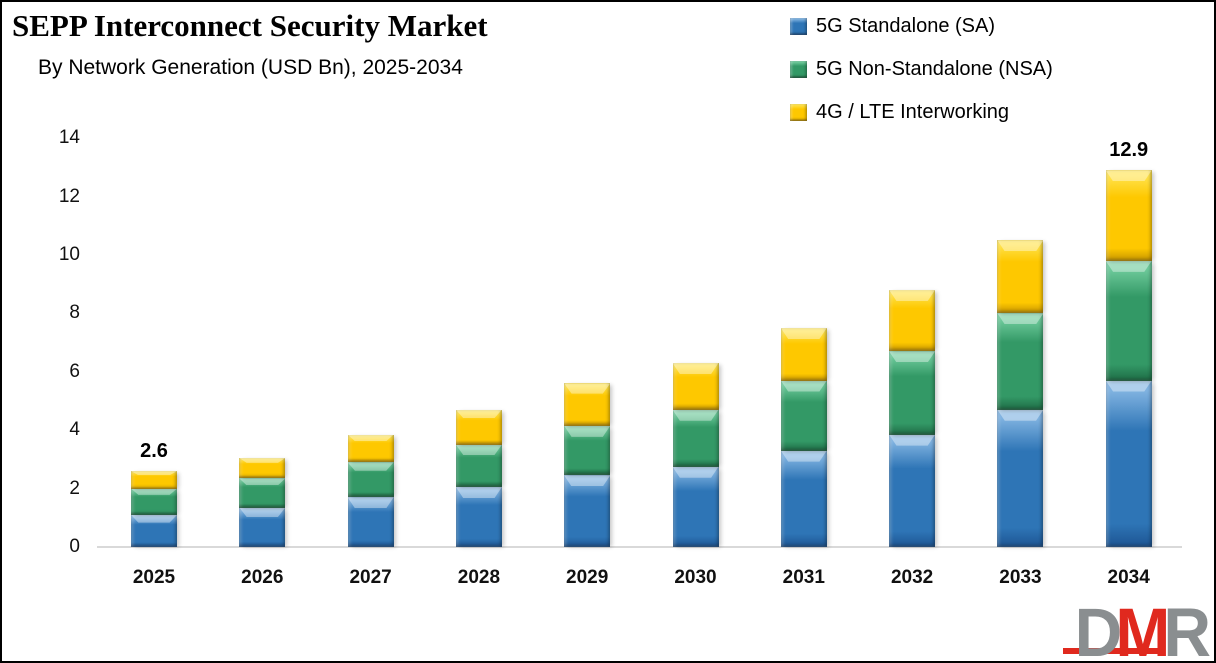 The width and height of the screenshot is (1216, 663). Describe the element at coordinates (587, 404) in the screenshot. I see `bar-segment-2029-lte` at that location.